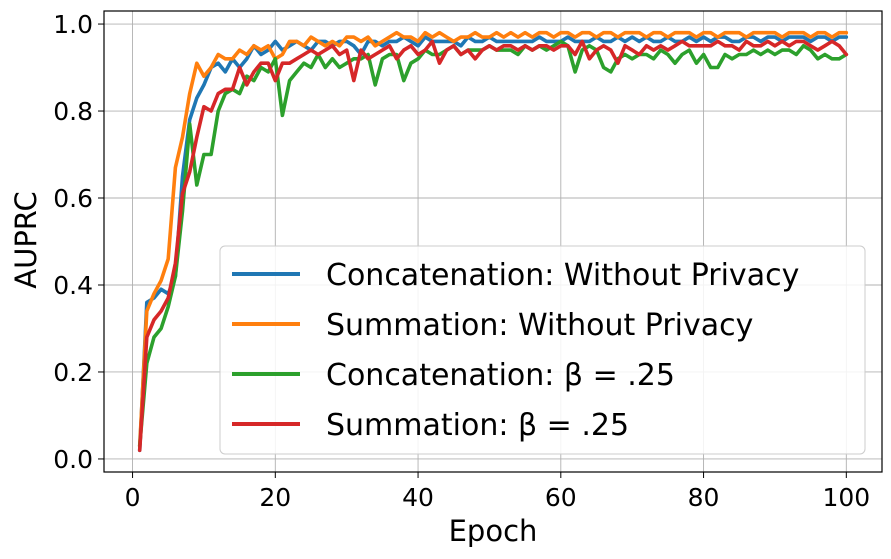 The width and height of the screenshot is (891, 559). What do you see at coordinates (477, 425) in the screenshot?
I see `legend-label: Summation: β = .25` at bounding box center [477, 425].